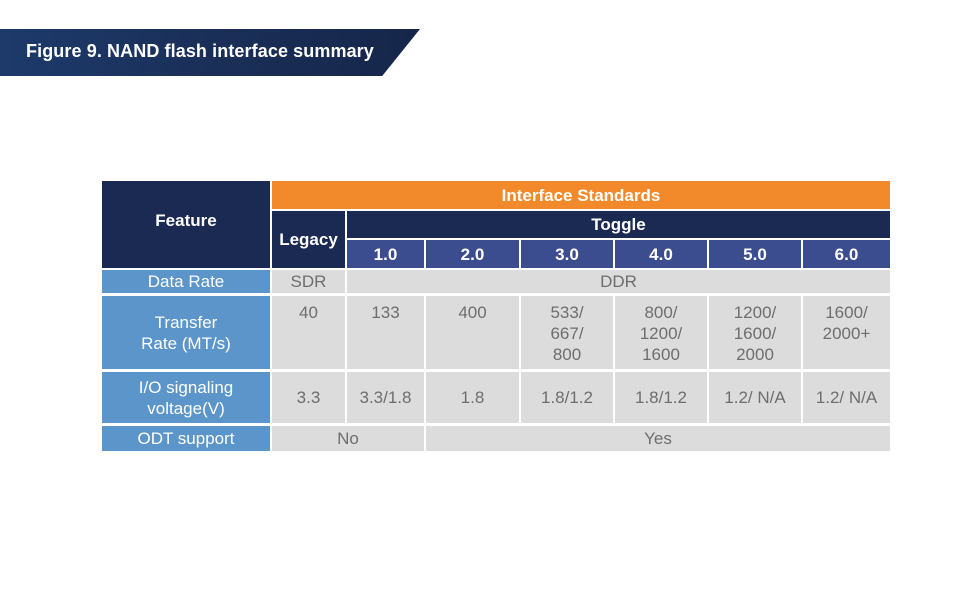 The width and height of the screenshot is (980, 613). I want to click on header-version-4-0: 4.0, so click(661, 254).